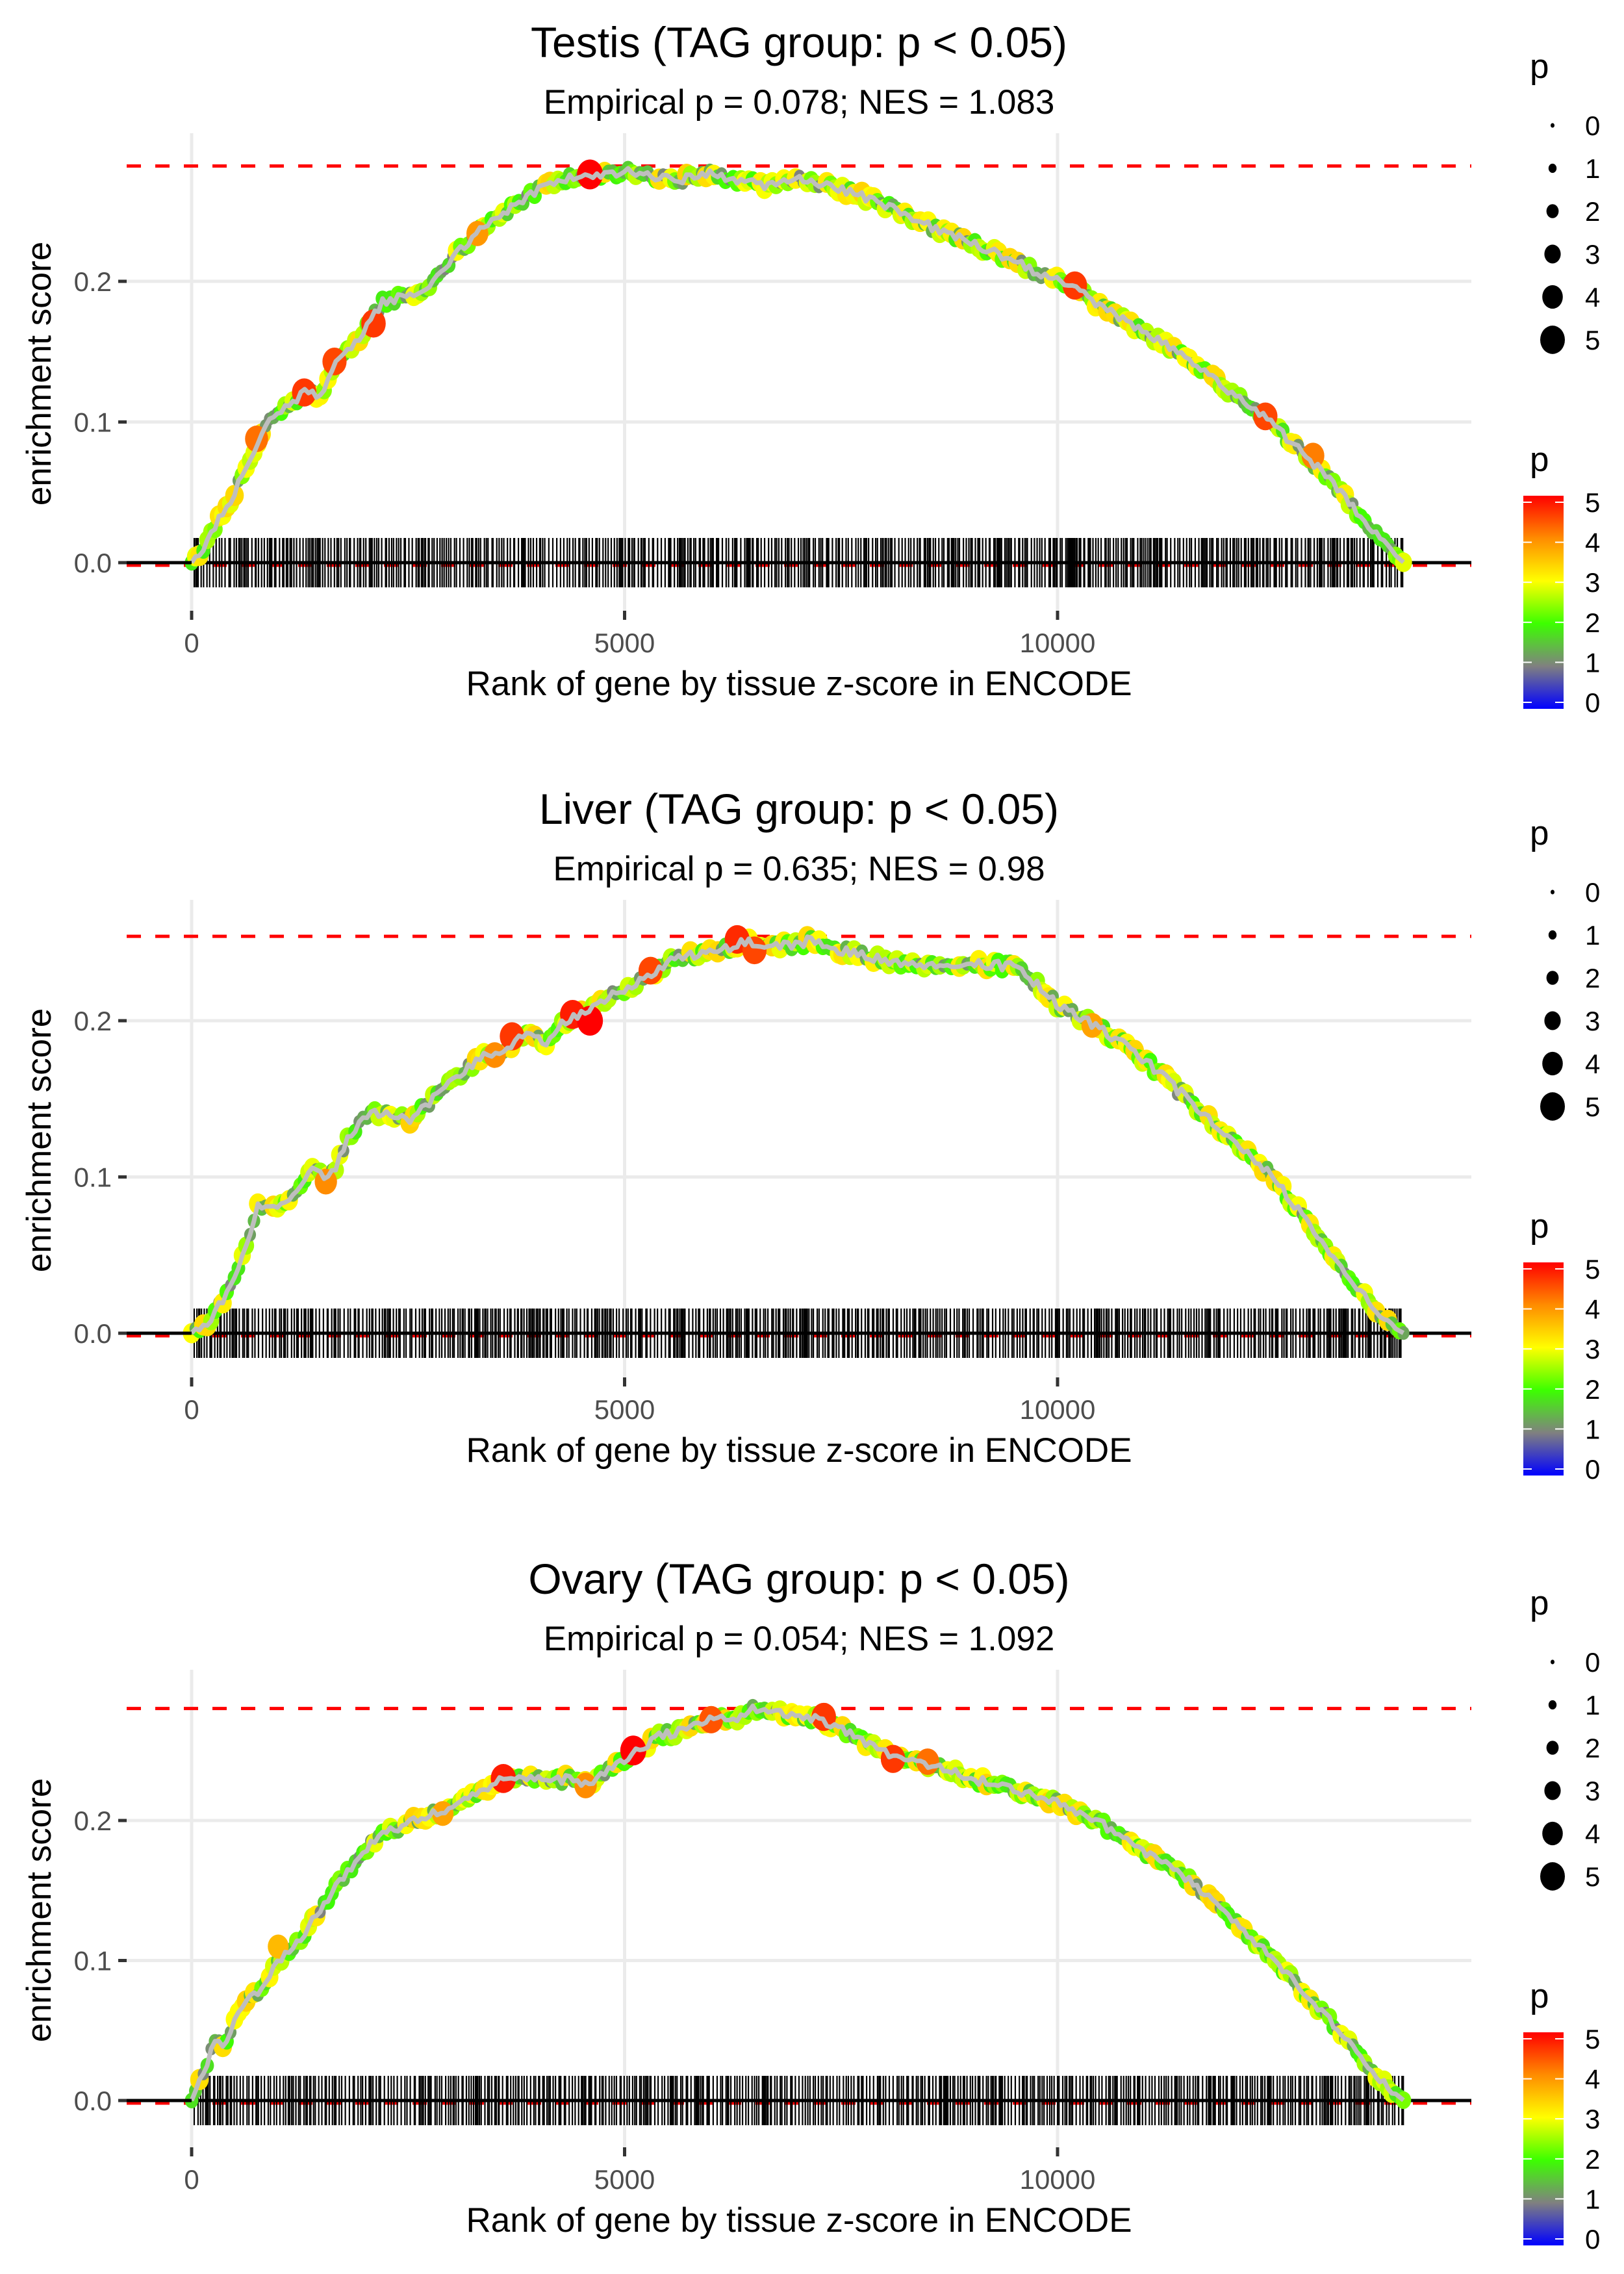  I want to click on chart-subtitle: Empirical p = 0.635; NES = 0.98, so click(799, 869).